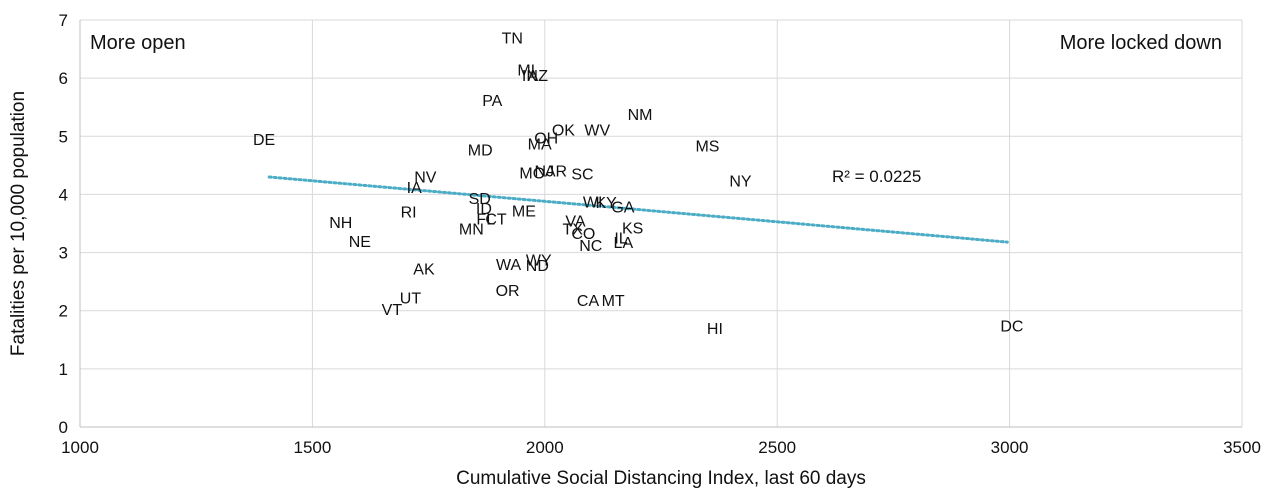  I want to click on state-point-mn: MN, so click(471, 230).